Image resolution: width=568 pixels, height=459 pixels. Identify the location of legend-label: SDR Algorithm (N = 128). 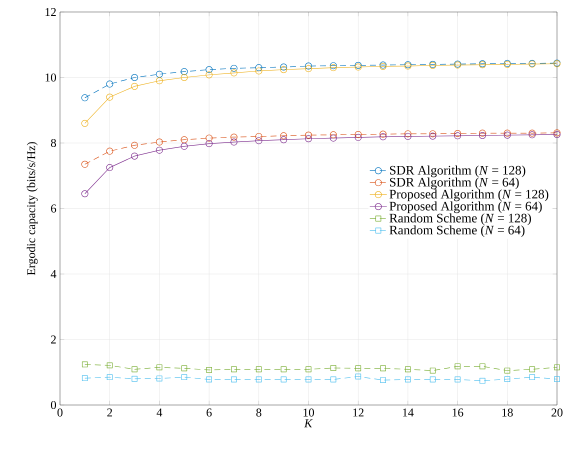
(458, 171).